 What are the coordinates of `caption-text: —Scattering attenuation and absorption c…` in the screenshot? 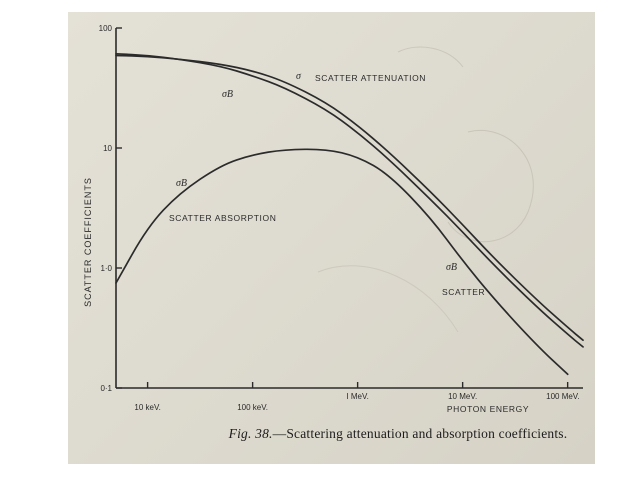 It's located at (420, 433).